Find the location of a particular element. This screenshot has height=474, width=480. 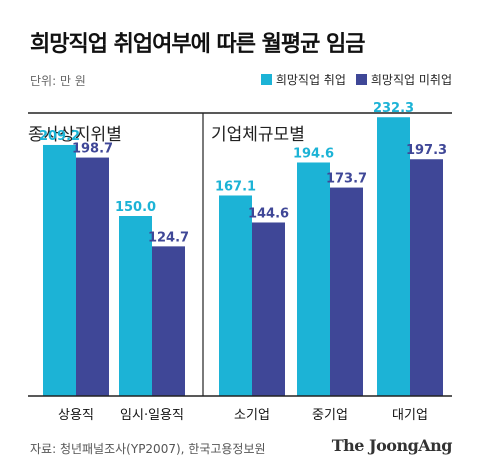

category-label: 상용직 is located at coordinates (76, 415).